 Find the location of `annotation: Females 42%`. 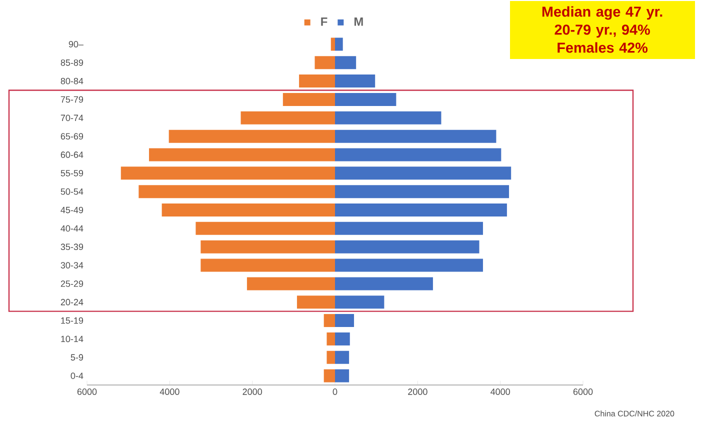

annotation: Females 42% is located at coordinates (603, 47).